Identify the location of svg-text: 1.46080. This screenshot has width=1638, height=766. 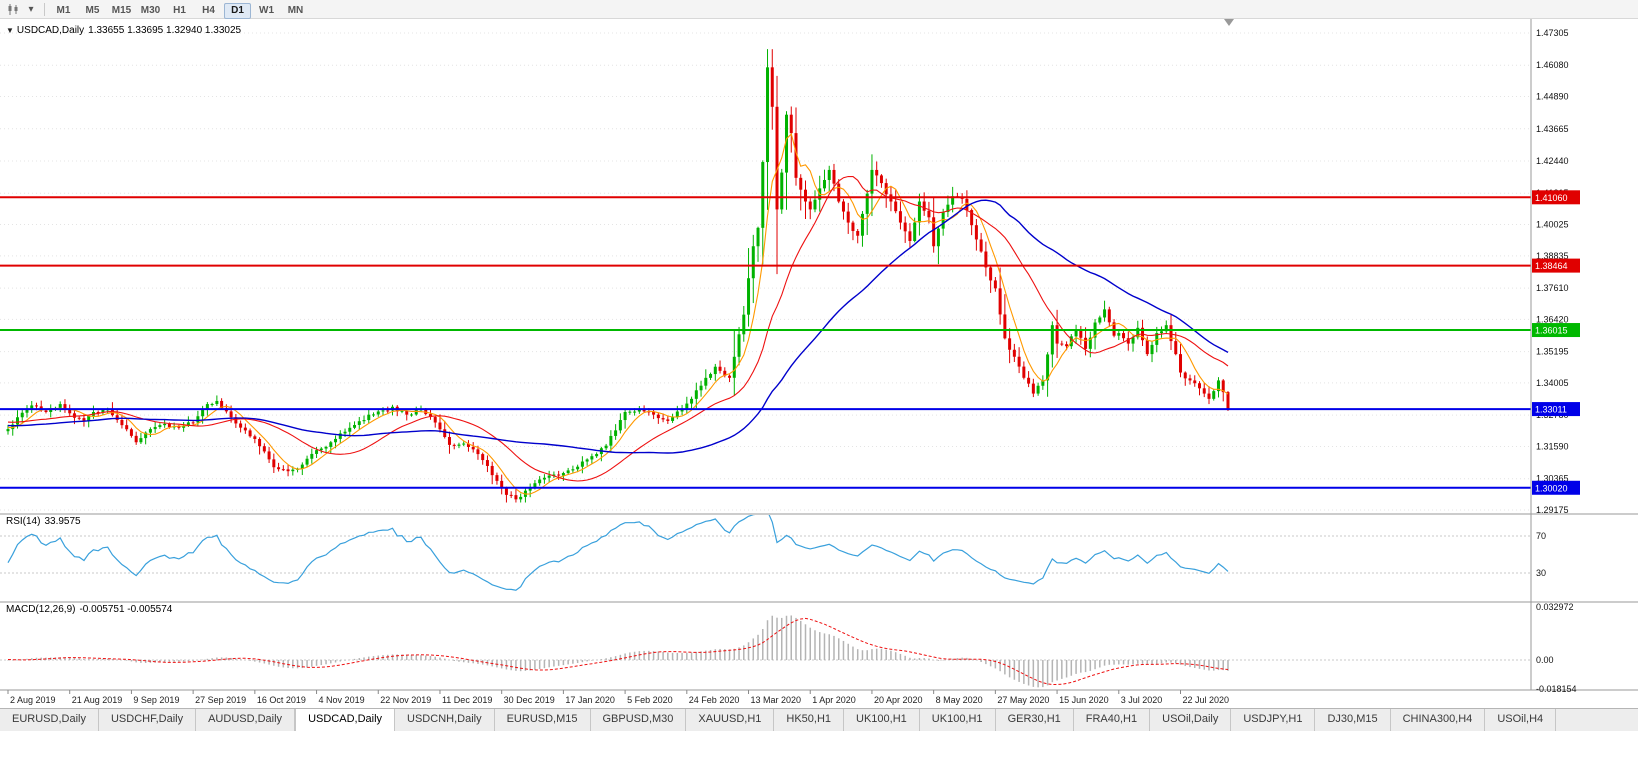
(1552, 65).